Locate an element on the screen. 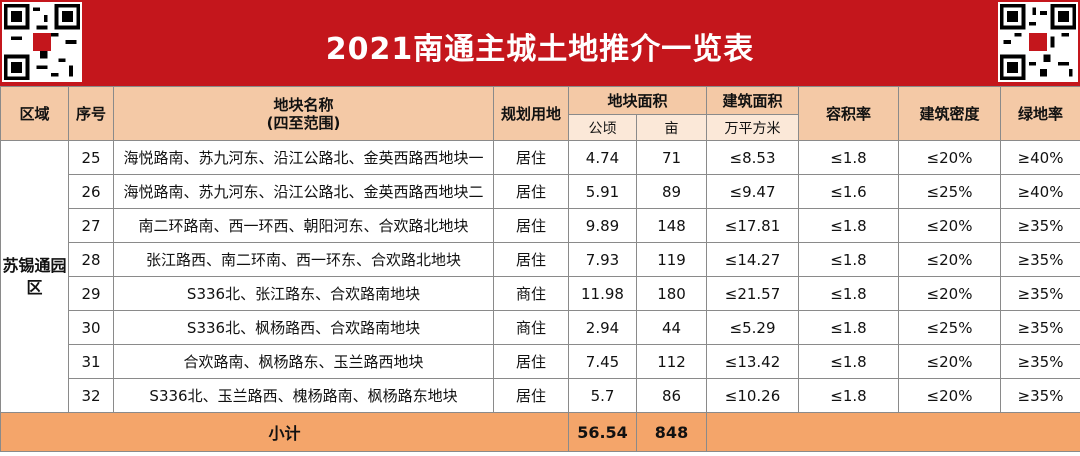 The width and height of the screenshot is (1080, 456). cell-mu: 86 is located at coordinates (671, 395).